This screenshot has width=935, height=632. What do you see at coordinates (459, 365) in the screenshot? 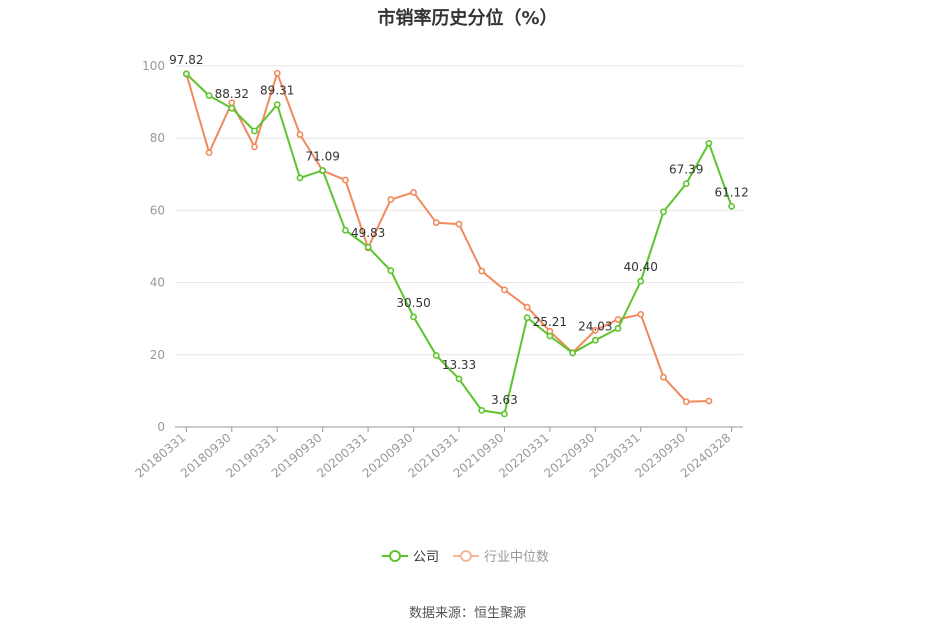
I see `data-label: 13.33` at bounding box center [459, 365].